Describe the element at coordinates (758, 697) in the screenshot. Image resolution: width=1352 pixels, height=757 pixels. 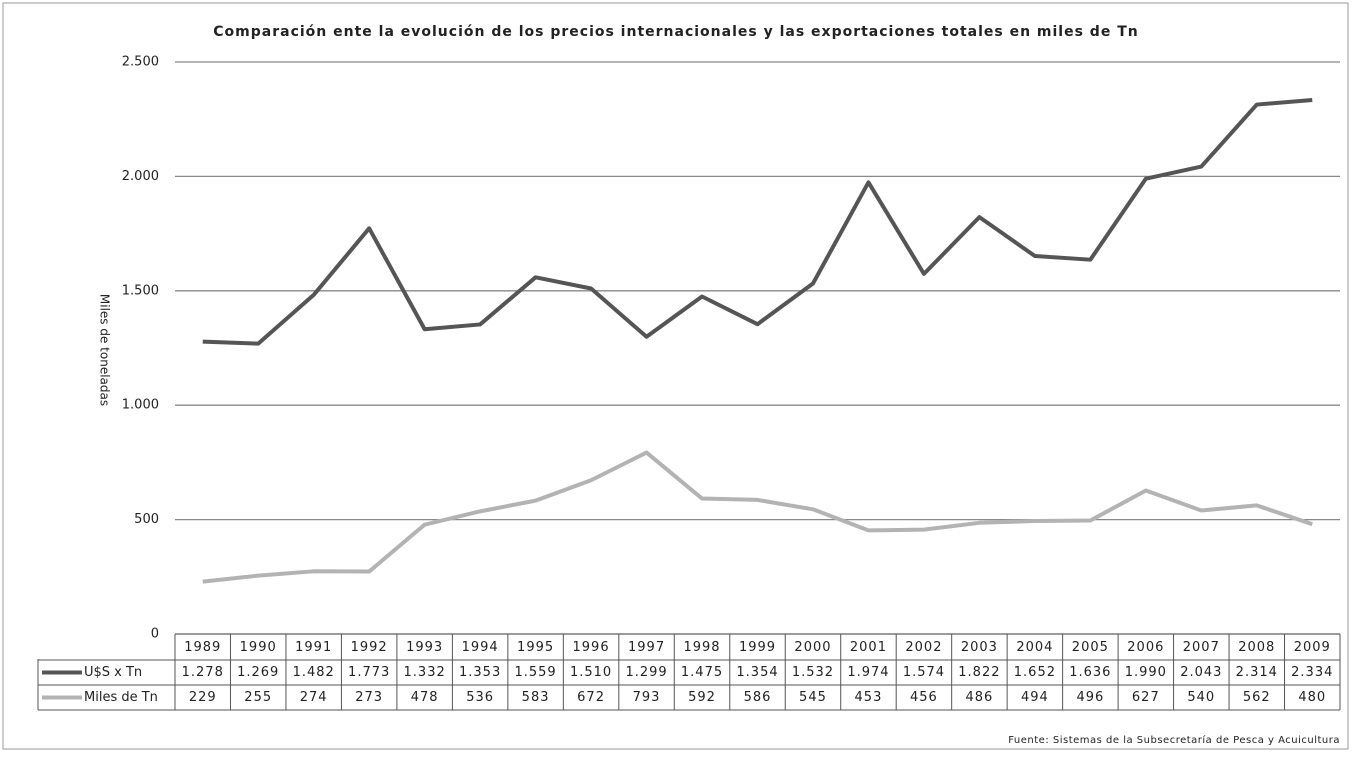
I see `table-value: 586` at that location.